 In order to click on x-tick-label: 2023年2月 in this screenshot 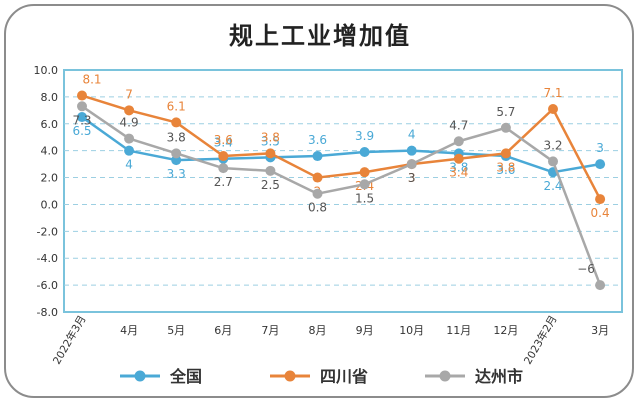, I will do `click(540, 340)`.